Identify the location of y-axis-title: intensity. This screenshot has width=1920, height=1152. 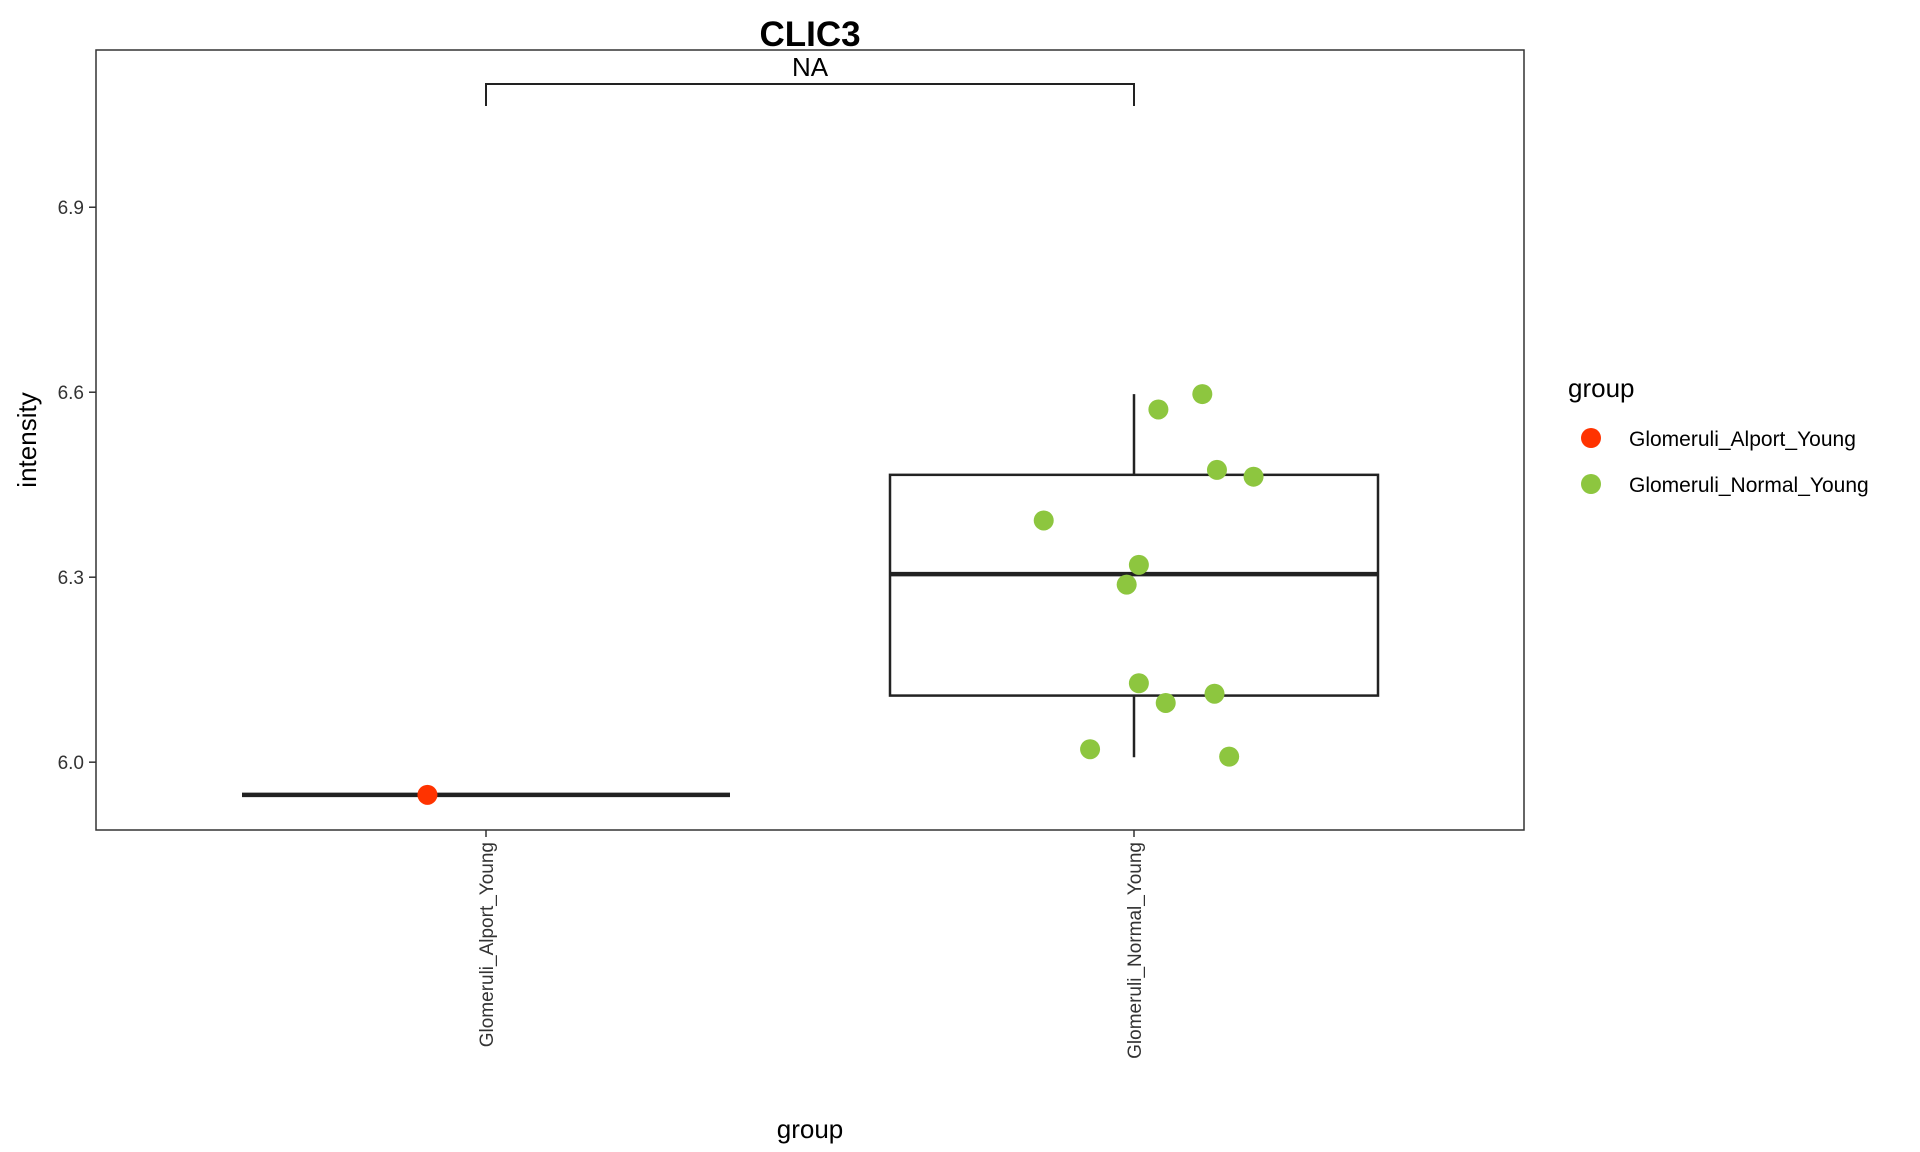
(27, 439).